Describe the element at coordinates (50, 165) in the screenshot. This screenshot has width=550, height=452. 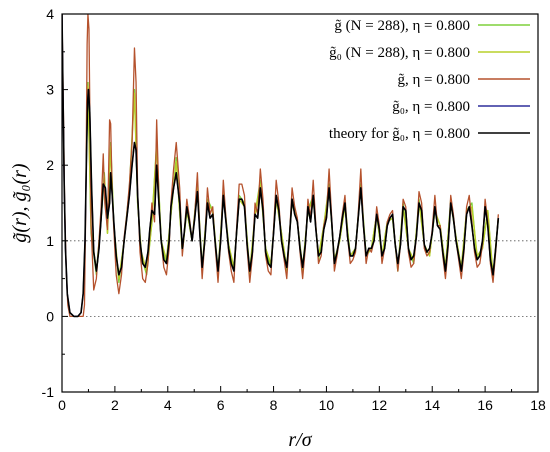
I see `y-tick-label: 2` at that location.